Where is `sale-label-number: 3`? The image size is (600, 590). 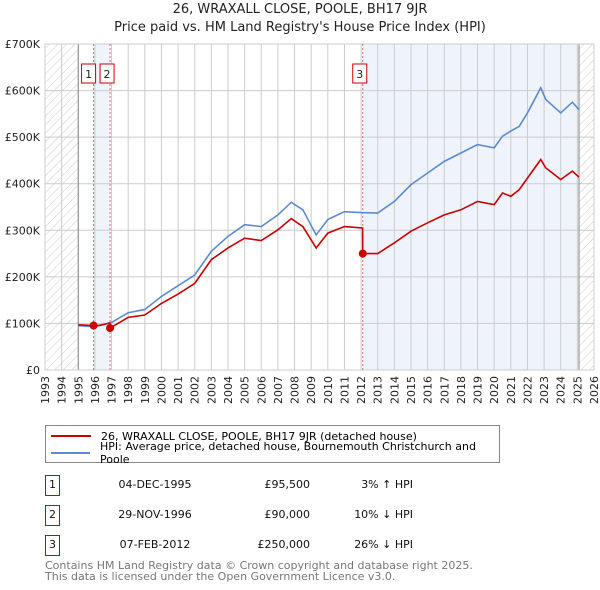 sale-label-number: 3 is located at coordinates (359, 74).